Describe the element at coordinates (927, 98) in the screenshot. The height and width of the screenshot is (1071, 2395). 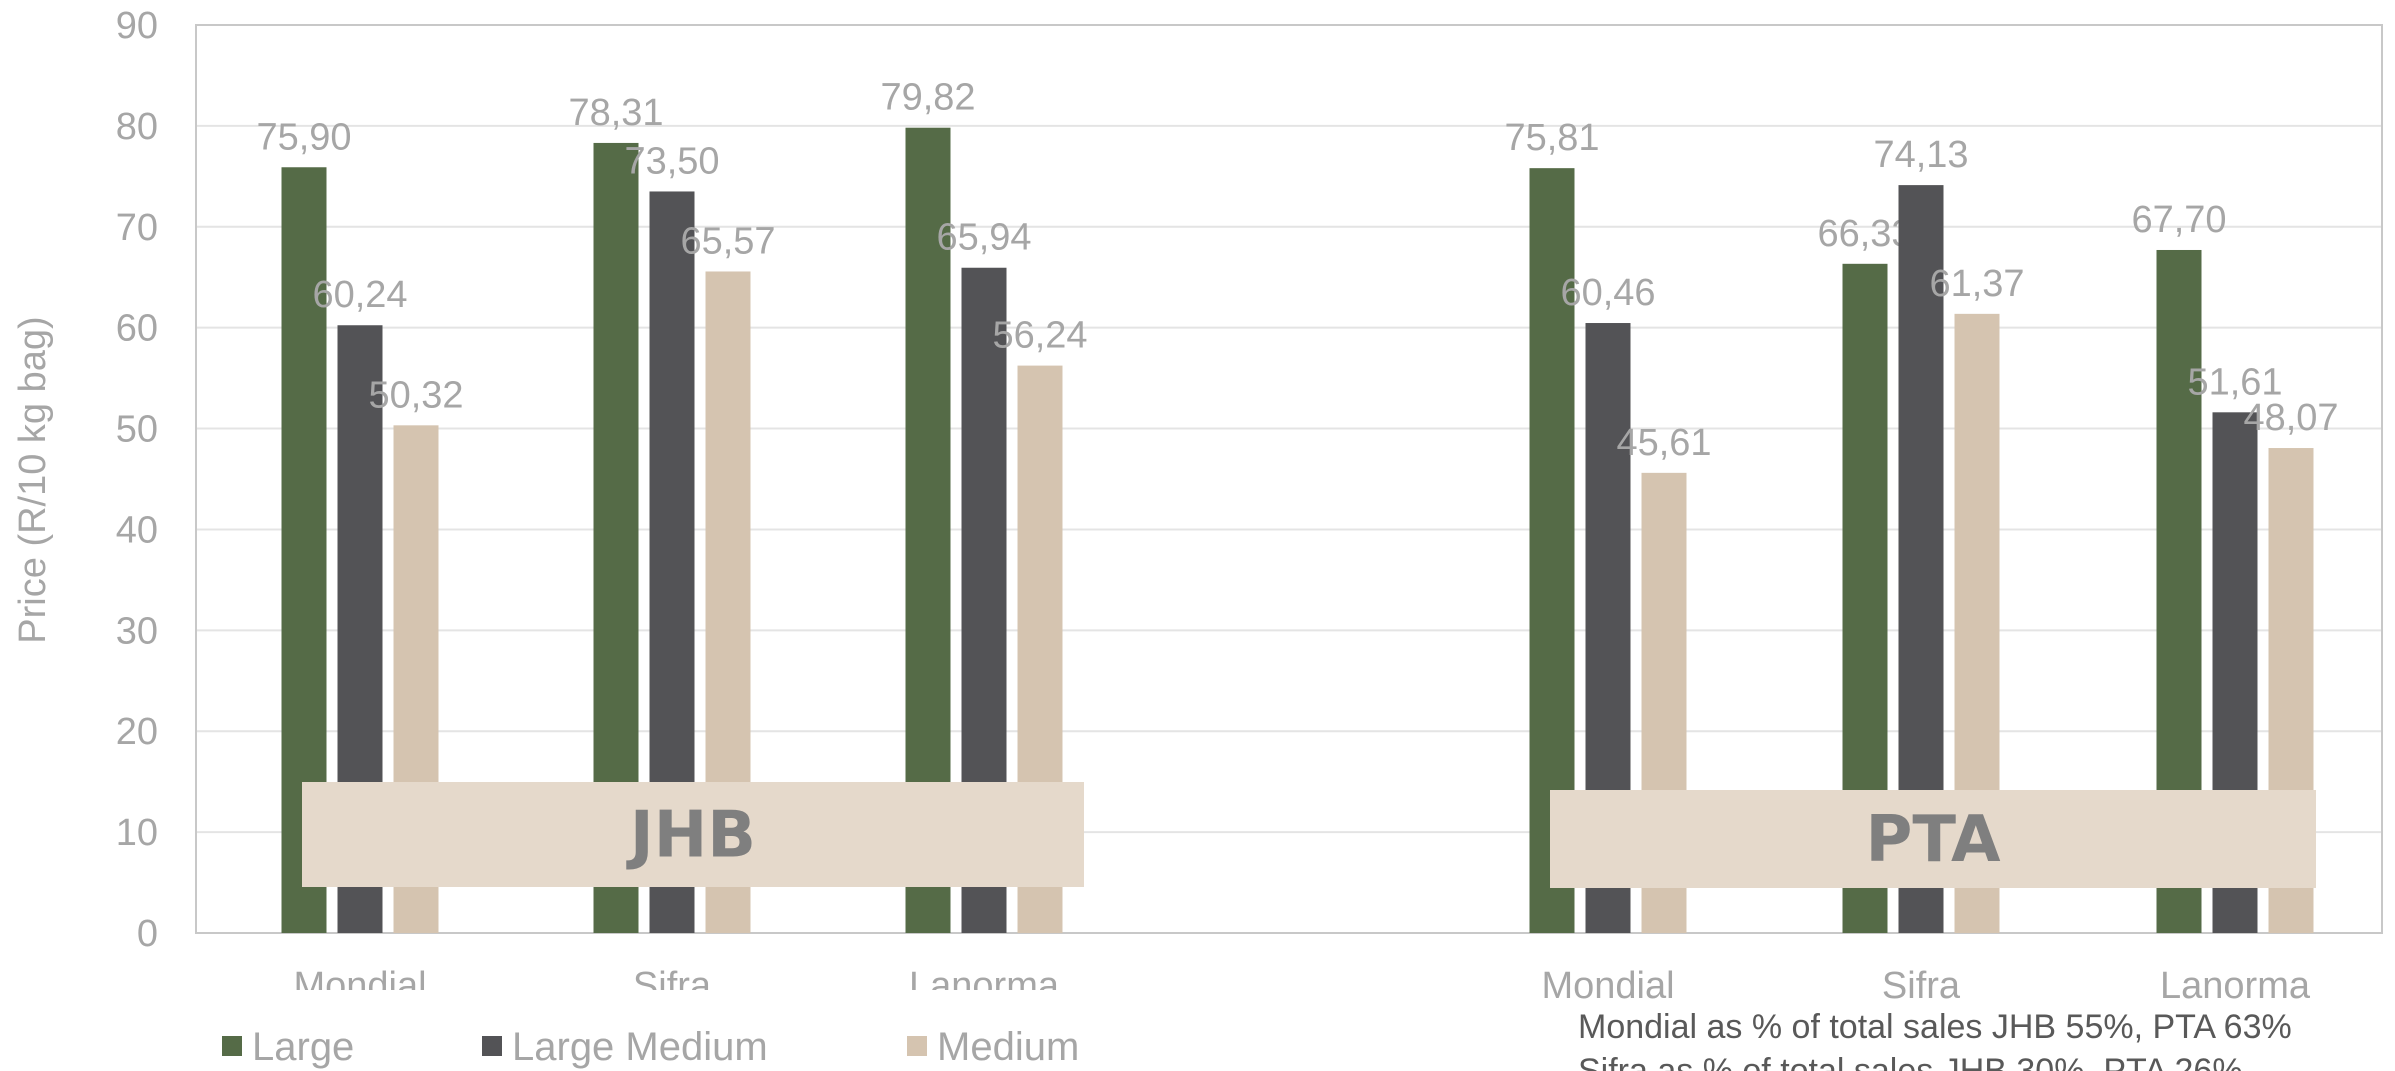
I see `data-label: 79,82` at that location.